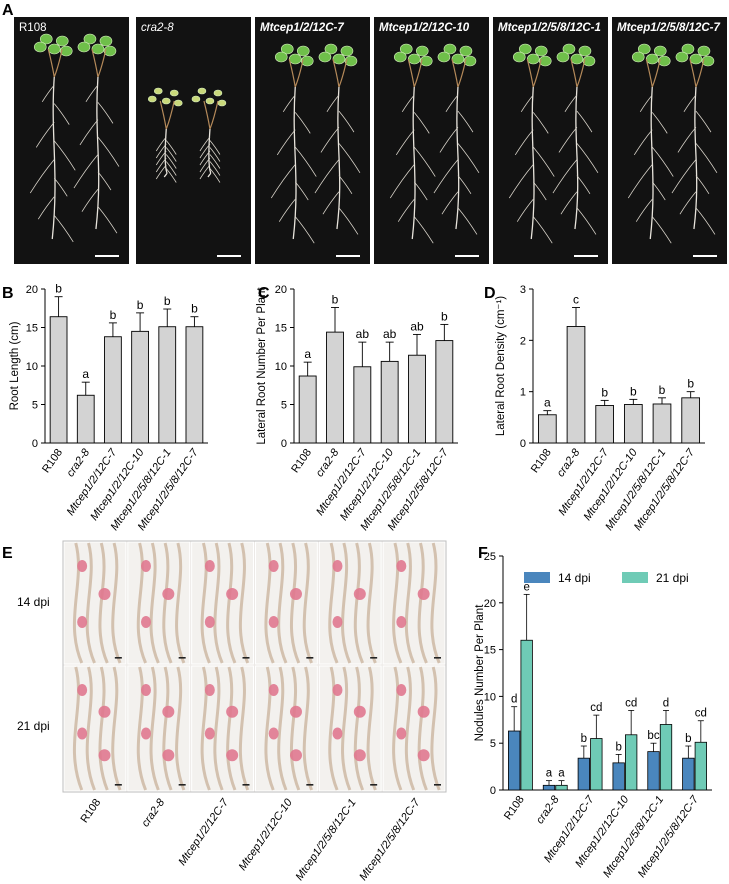  What do you see at coordinates (281, 367) in the screenshot?
I see `y-tick-label: 10` at bounding box center [281, 367].